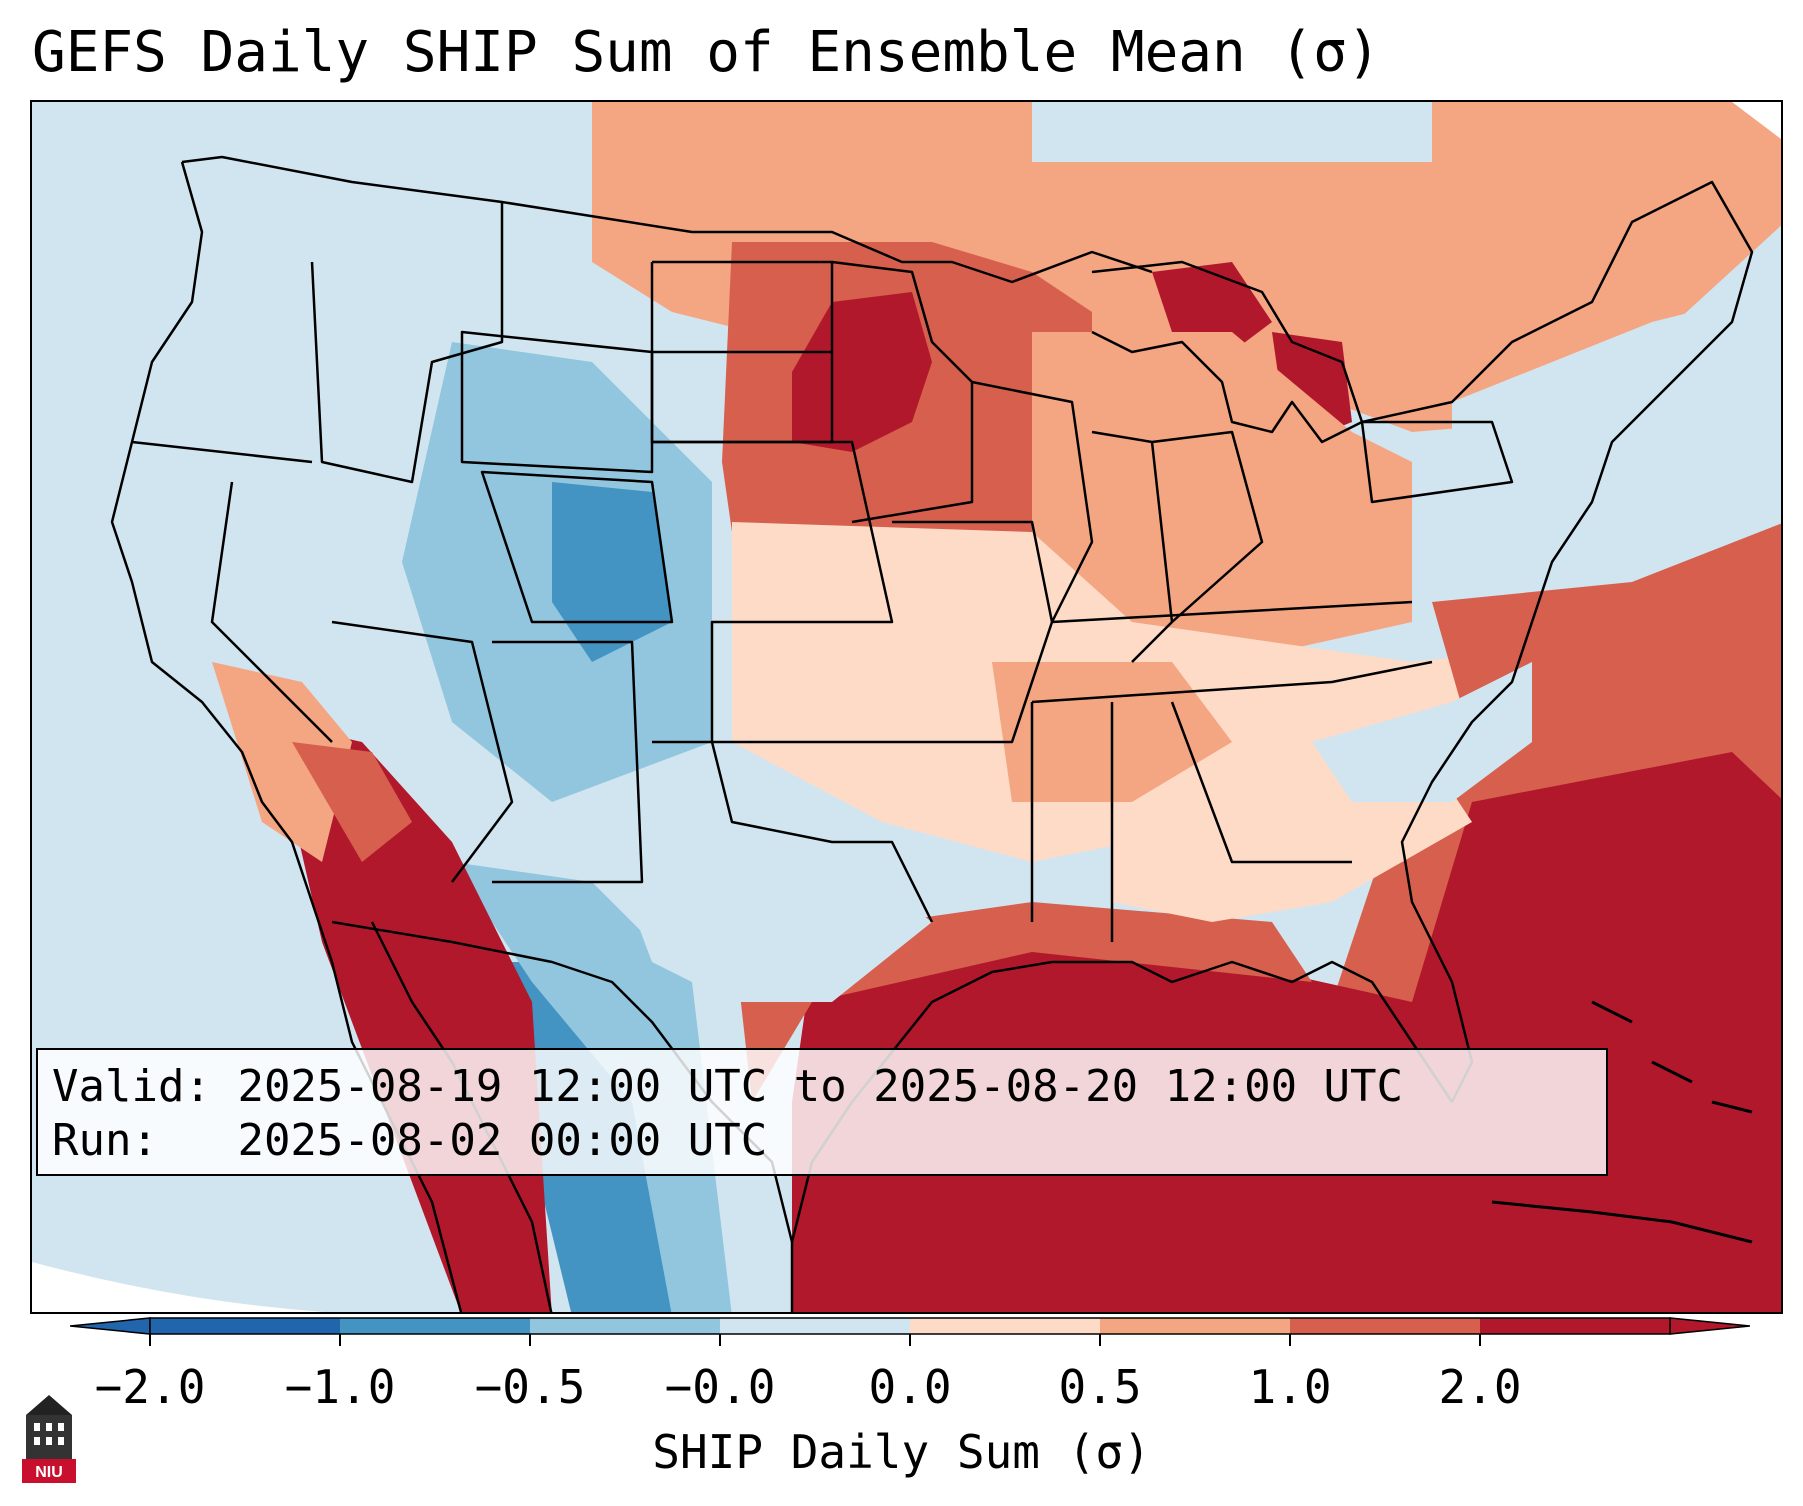 The height and width of the screenshot is (1506, 1803). I want to click on anomaly-region-northeast, so click(1616, 422).